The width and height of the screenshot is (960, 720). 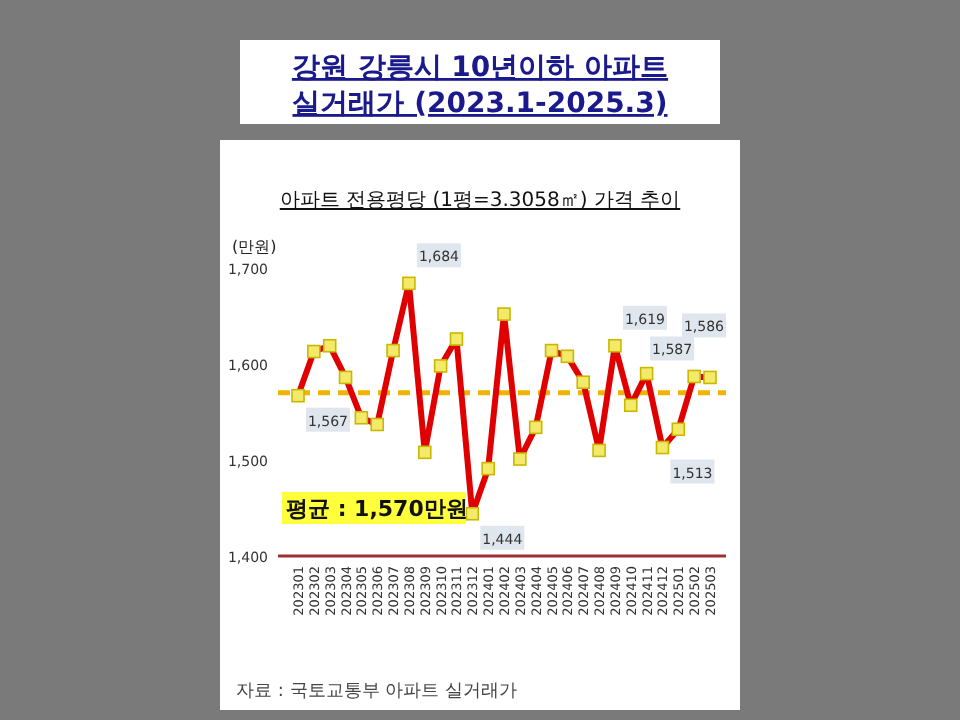 I want to click on text: 자료 : 국토교통부 아파트 실거래가, so click(x=376, y=692).